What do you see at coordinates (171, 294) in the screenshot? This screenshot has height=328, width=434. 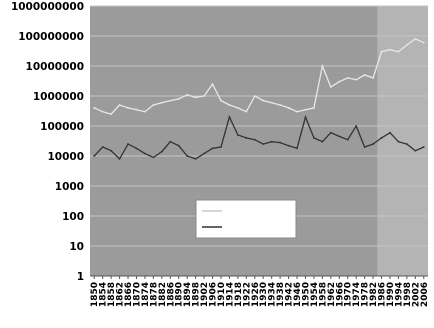 I see `x-tick-label: 1886` at bounding box center [171, 294].